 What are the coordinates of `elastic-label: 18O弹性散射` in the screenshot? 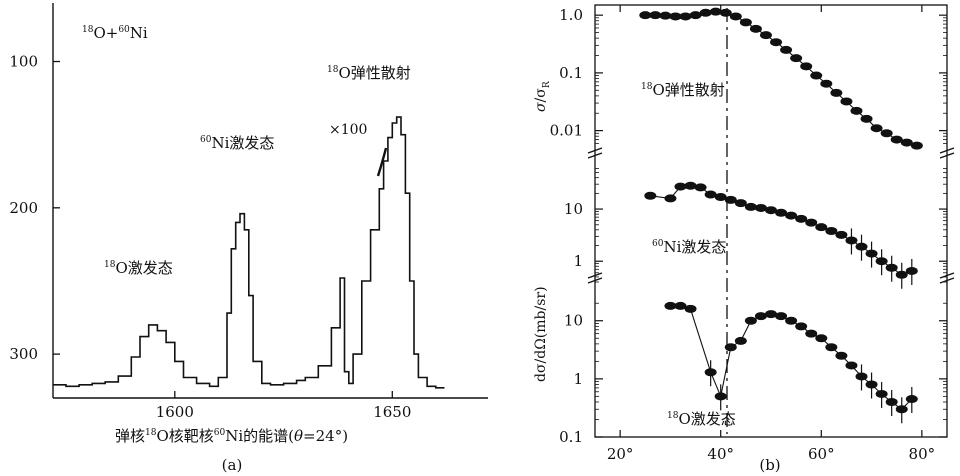 It's located at (369, 73).